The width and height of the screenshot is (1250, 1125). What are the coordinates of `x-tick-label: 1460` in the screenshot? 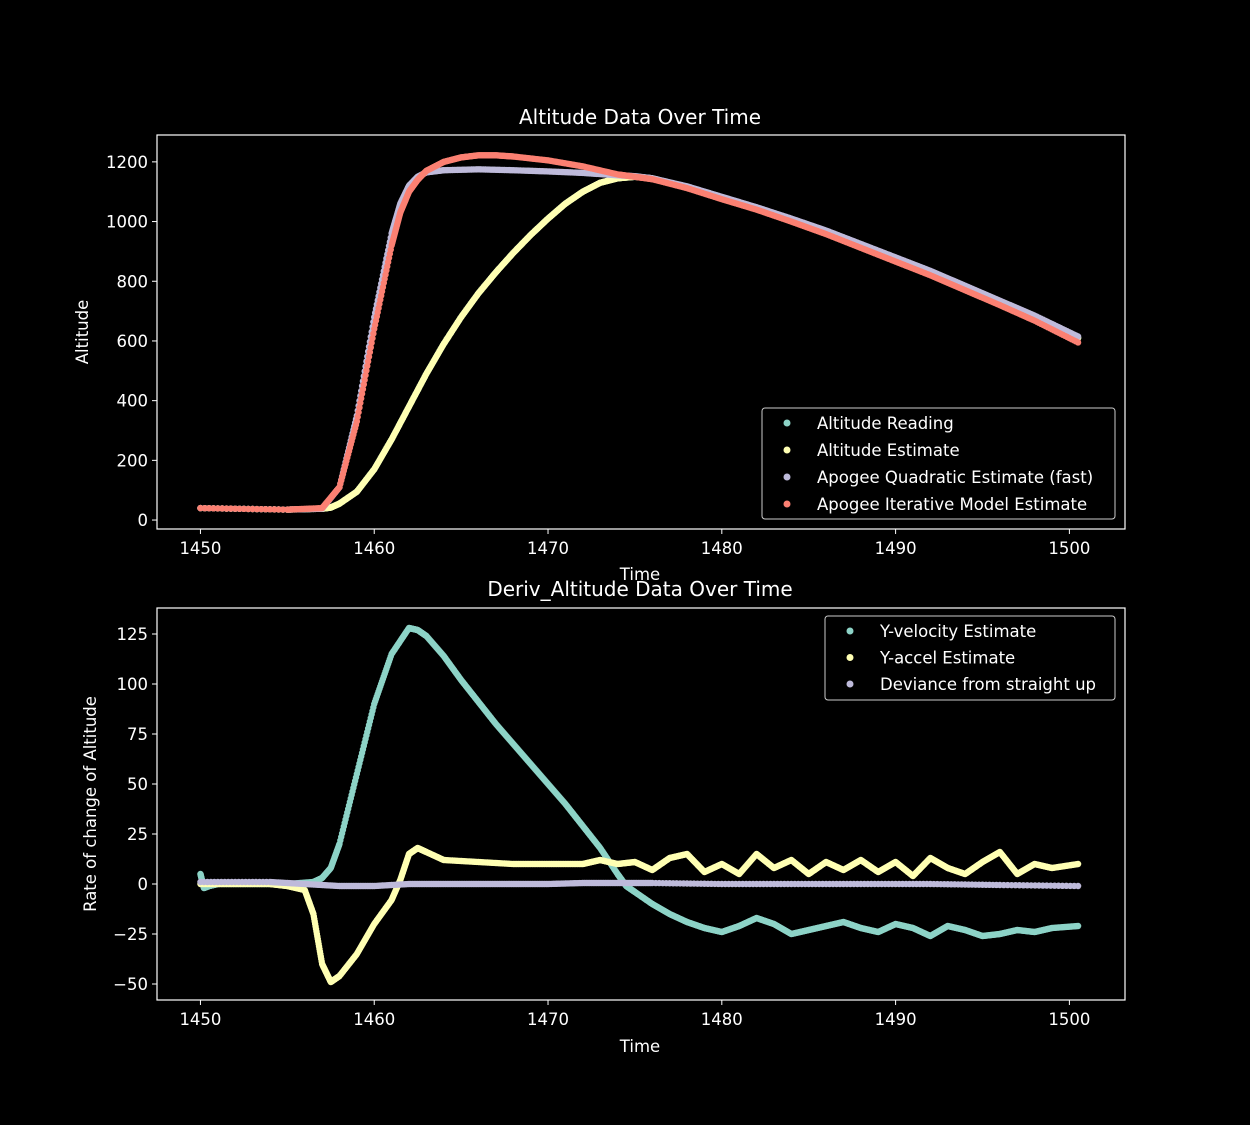 It's located at (374, 548).